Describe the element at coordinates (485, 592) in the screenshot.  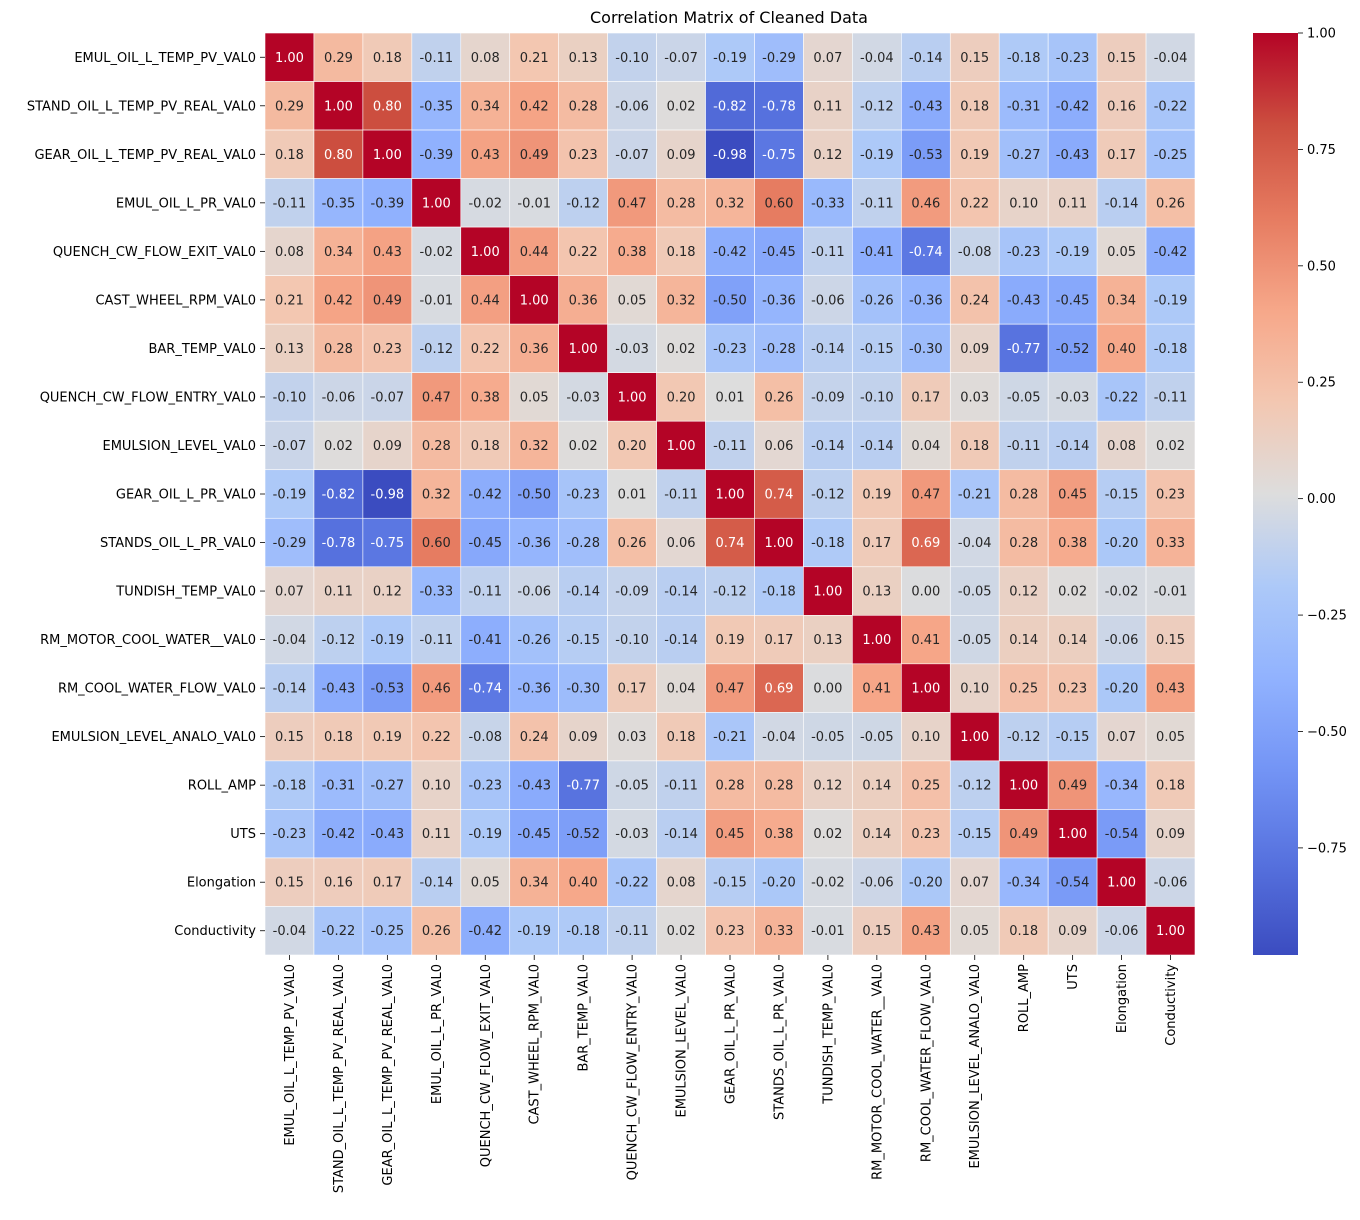
I see `cell-value-label: -0.11` at that location.